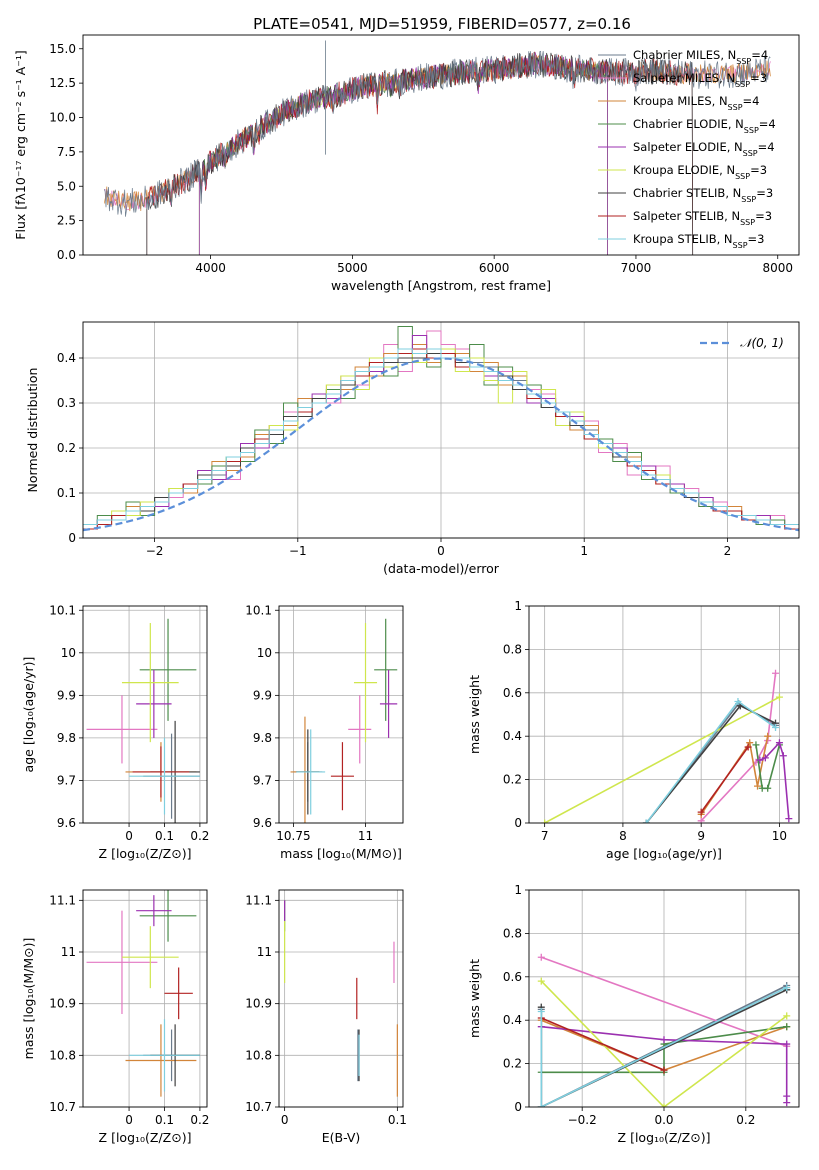  Describe the element at coordinates (326, 1017) in the screenshot. I see `panel-mass-vs-EBV: 0 0.1 10.7 10.8 10.9 11 11.1 E(B-V)` at that location.